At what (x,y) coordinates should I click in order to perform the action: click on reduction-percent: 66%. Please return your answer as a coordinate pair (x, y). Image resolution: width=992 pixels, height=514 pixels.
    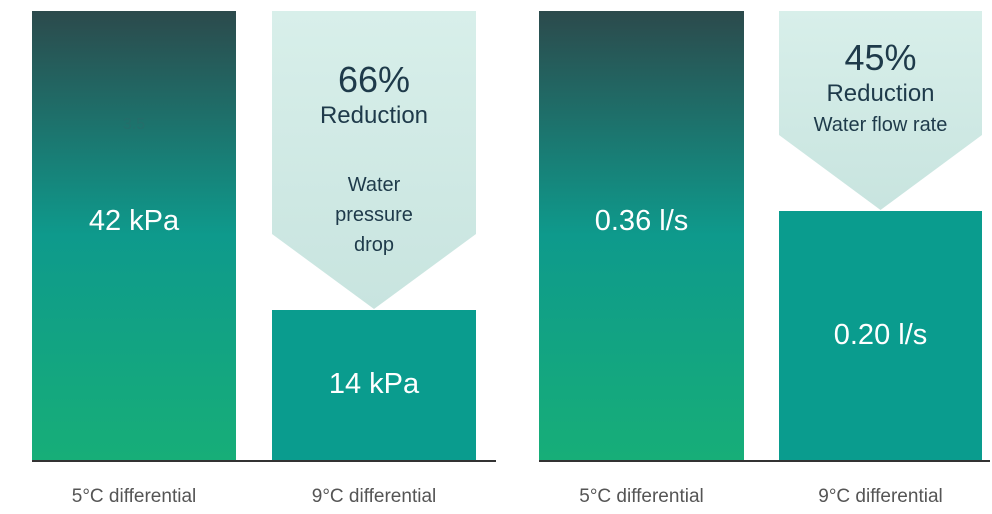
    Looking at the image, I should click on (374, 79).